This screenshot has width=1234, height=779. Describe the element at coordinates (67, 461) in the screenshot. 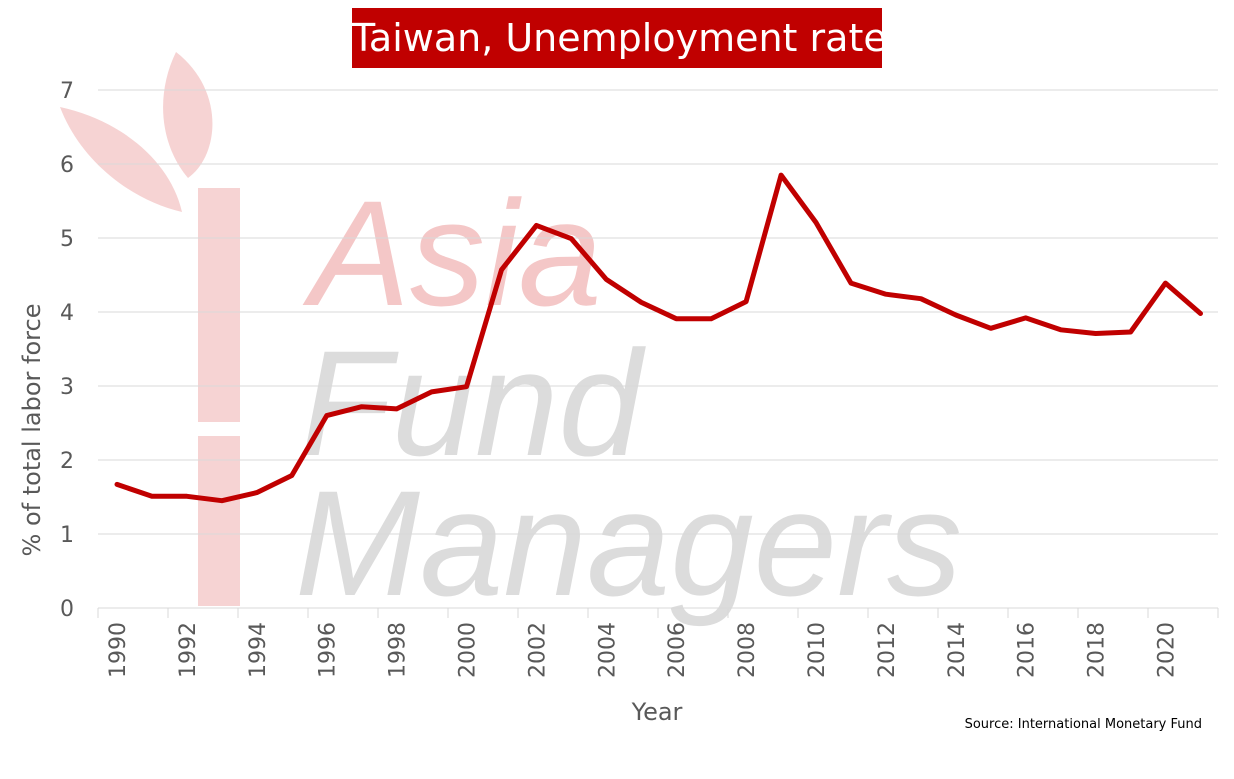

I see `y-tick-label: 2` at that location.